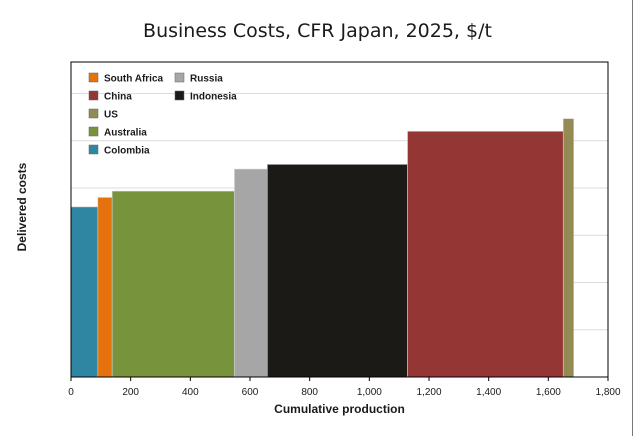 Image resolution: width=635 pixels, height=436 pixels. What do you see at coordinates (190, 392) in the screenshot?
I see `x-tick-label: 400` at bounding box center [190, 392].